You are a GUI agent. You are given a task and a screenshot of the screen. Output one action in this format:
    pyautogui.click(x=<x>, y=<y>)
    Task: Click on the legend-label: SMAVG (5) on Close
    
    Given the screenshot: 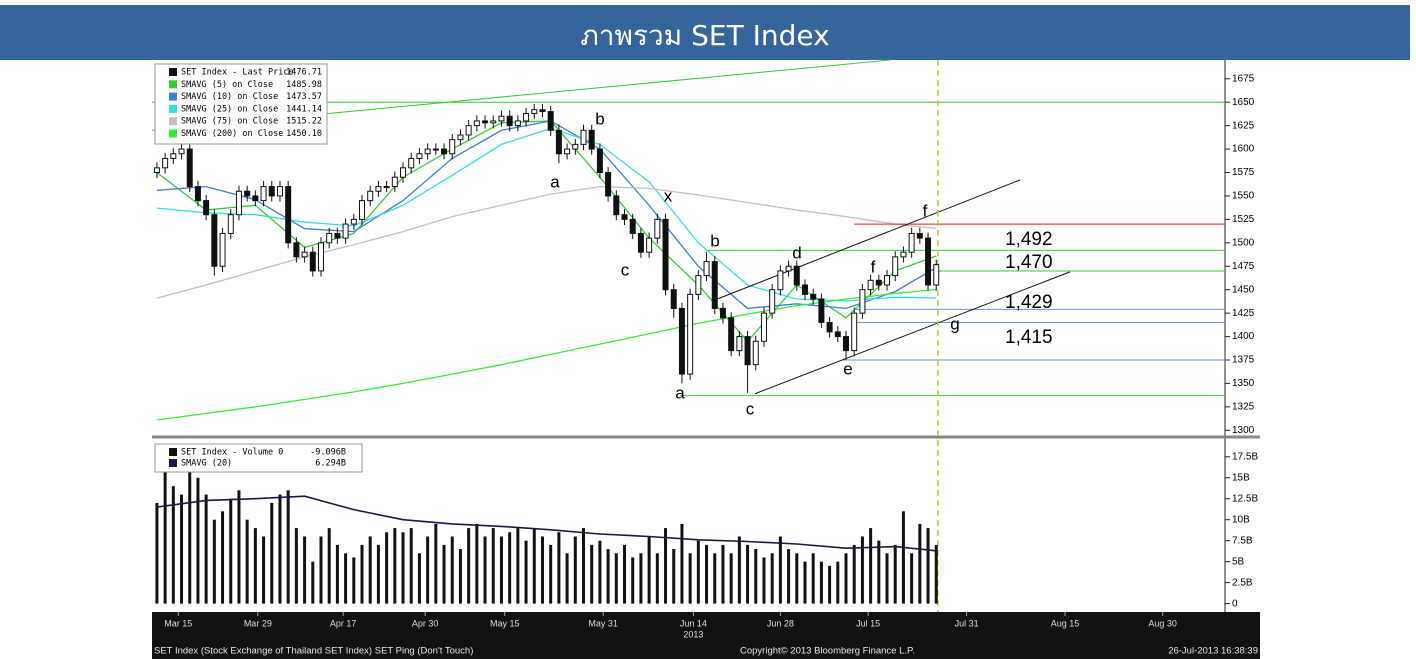 What is the action you would take?
    pyautogui.click(x=227, y=85)
    